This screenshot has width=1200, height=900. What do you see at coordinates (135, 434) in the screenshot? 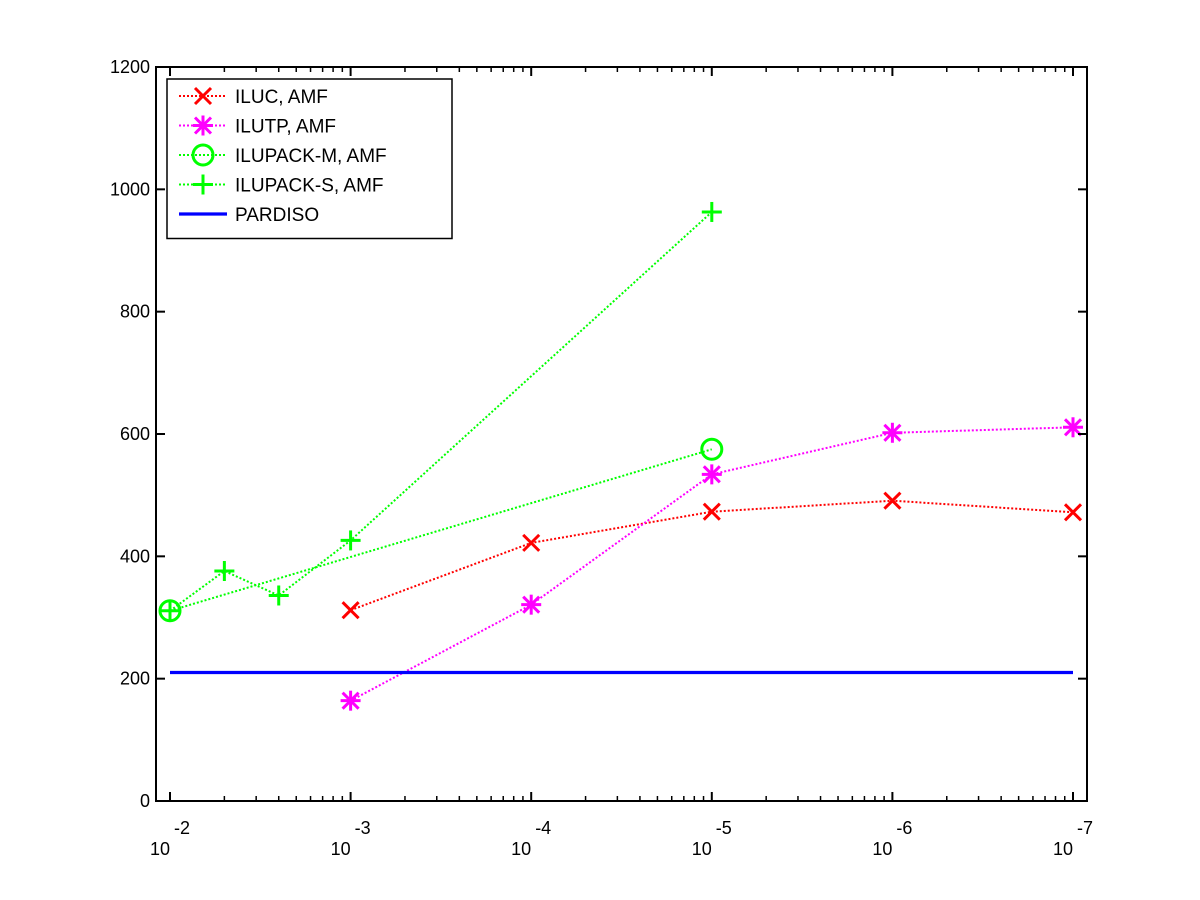
I see `y-tick-label: 600` at bounding box center [135, 434].